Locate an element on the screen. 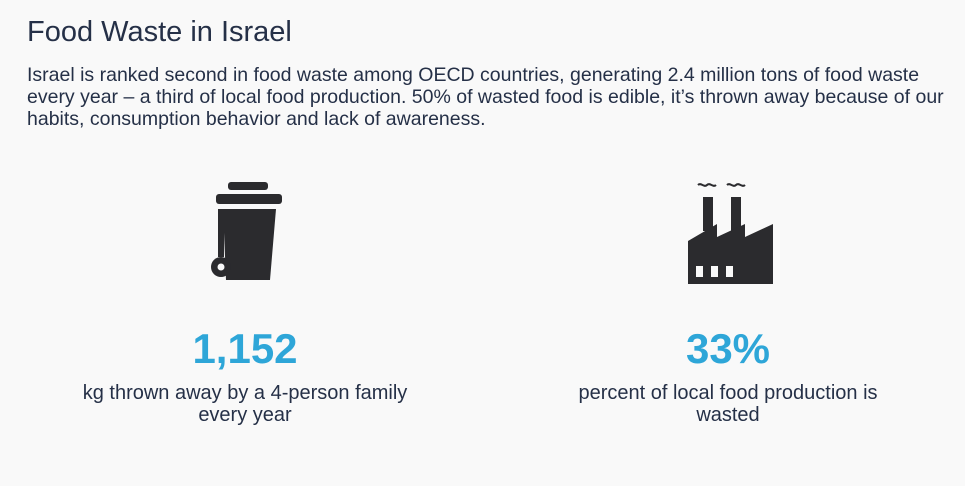 The image size is (965, 486). stat-value-percent: 33% is located at coordinates (728, 348).